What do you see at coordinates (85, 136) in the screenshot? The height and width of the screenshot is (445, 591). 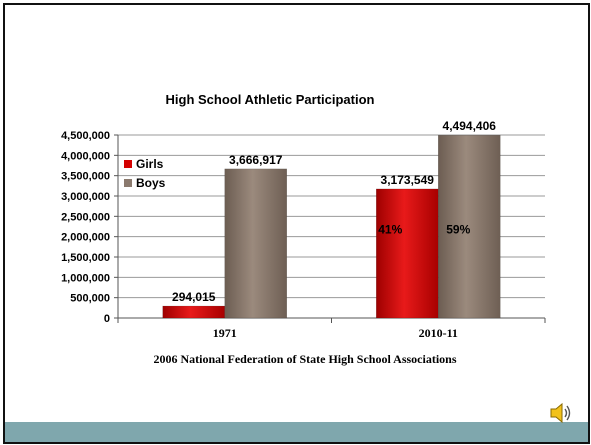 I see `y-tick-label: 4,500,000` at bounding box center [85, 136].